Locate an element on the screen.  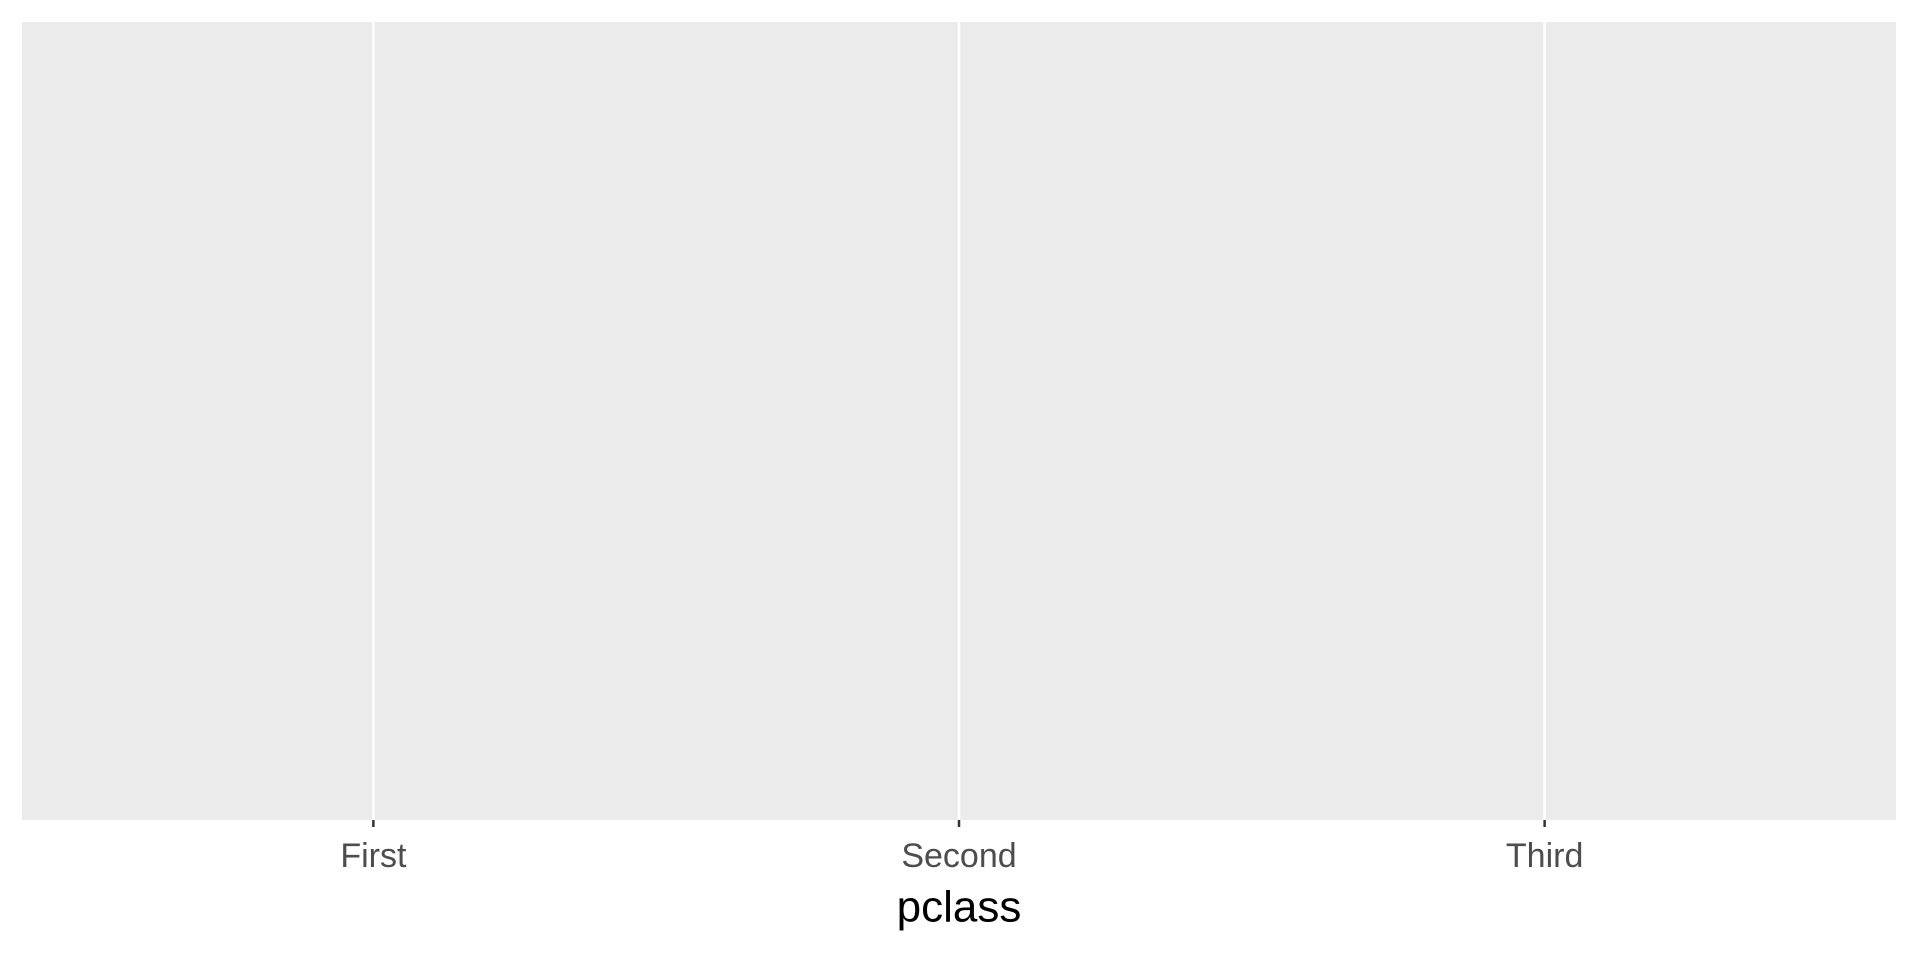
x-tick-label: Third is located at coordinates (1544, 856).